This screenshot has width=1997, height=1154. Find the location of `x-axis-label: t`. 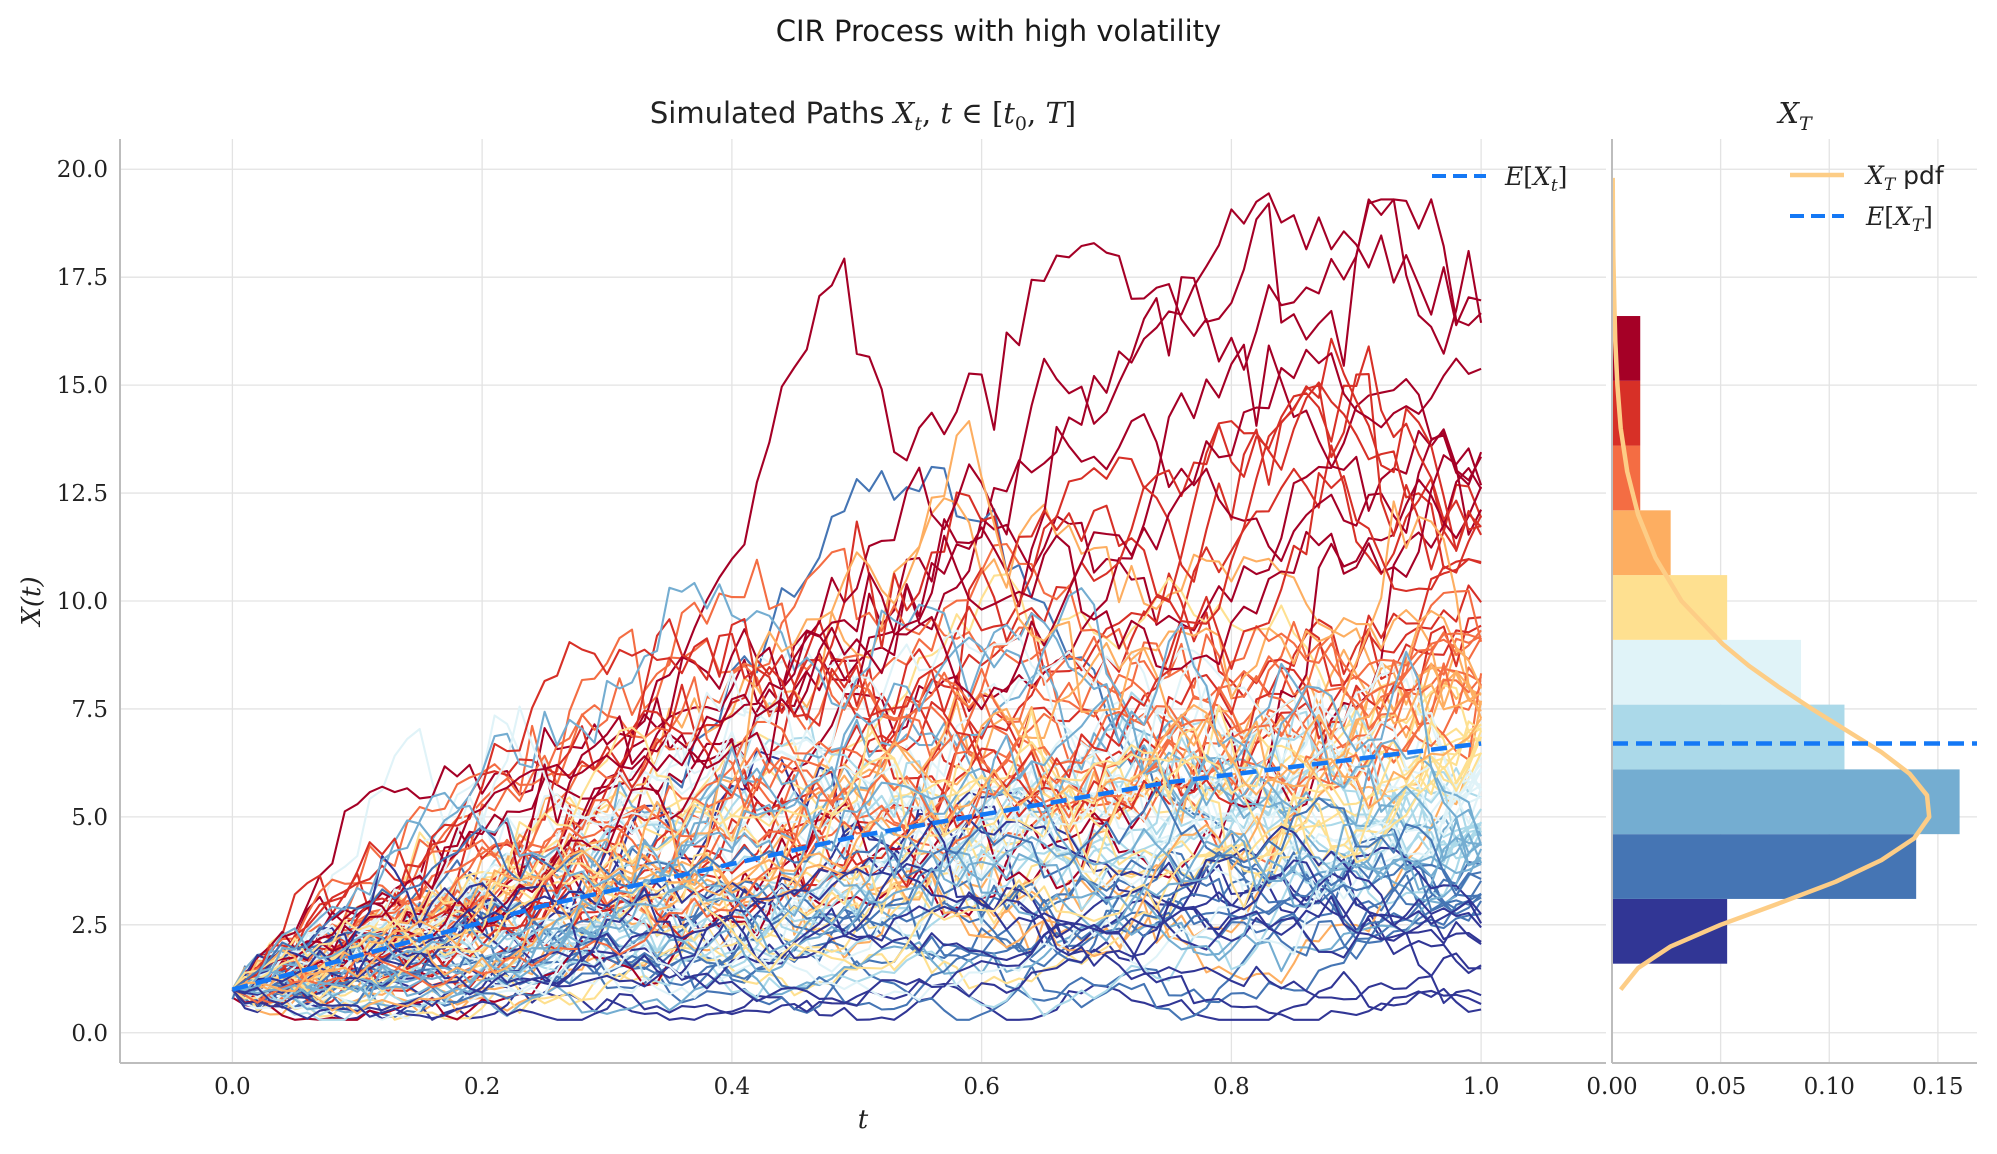

x-axis-label: t is located at coordinates (863, 1120).